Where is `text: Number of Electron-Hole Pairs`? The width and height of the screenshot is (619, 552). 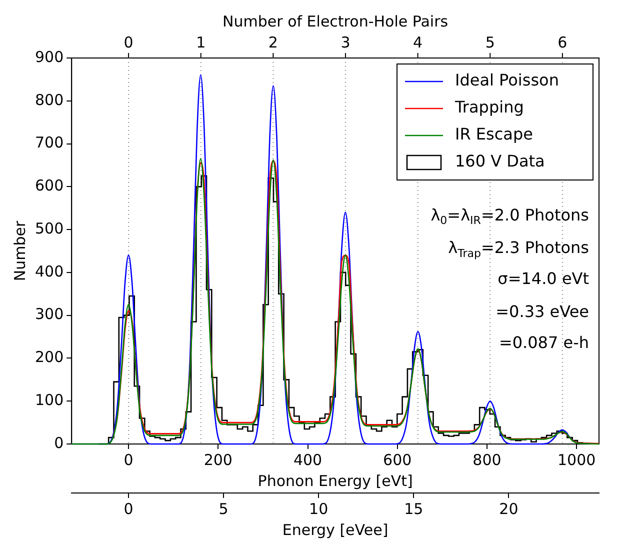
text: Number of Electron-Hole Pairs is located at coordinates (335, 21).